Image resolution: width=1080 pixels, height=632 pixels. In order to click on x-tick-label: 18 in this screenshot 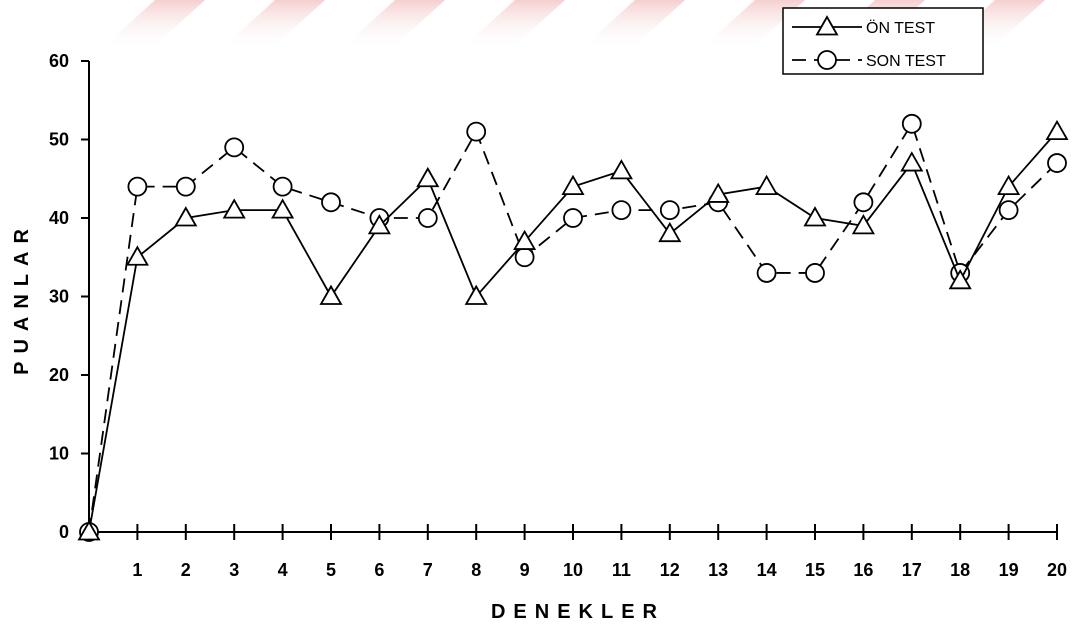, I will do `click(960, 570)`.